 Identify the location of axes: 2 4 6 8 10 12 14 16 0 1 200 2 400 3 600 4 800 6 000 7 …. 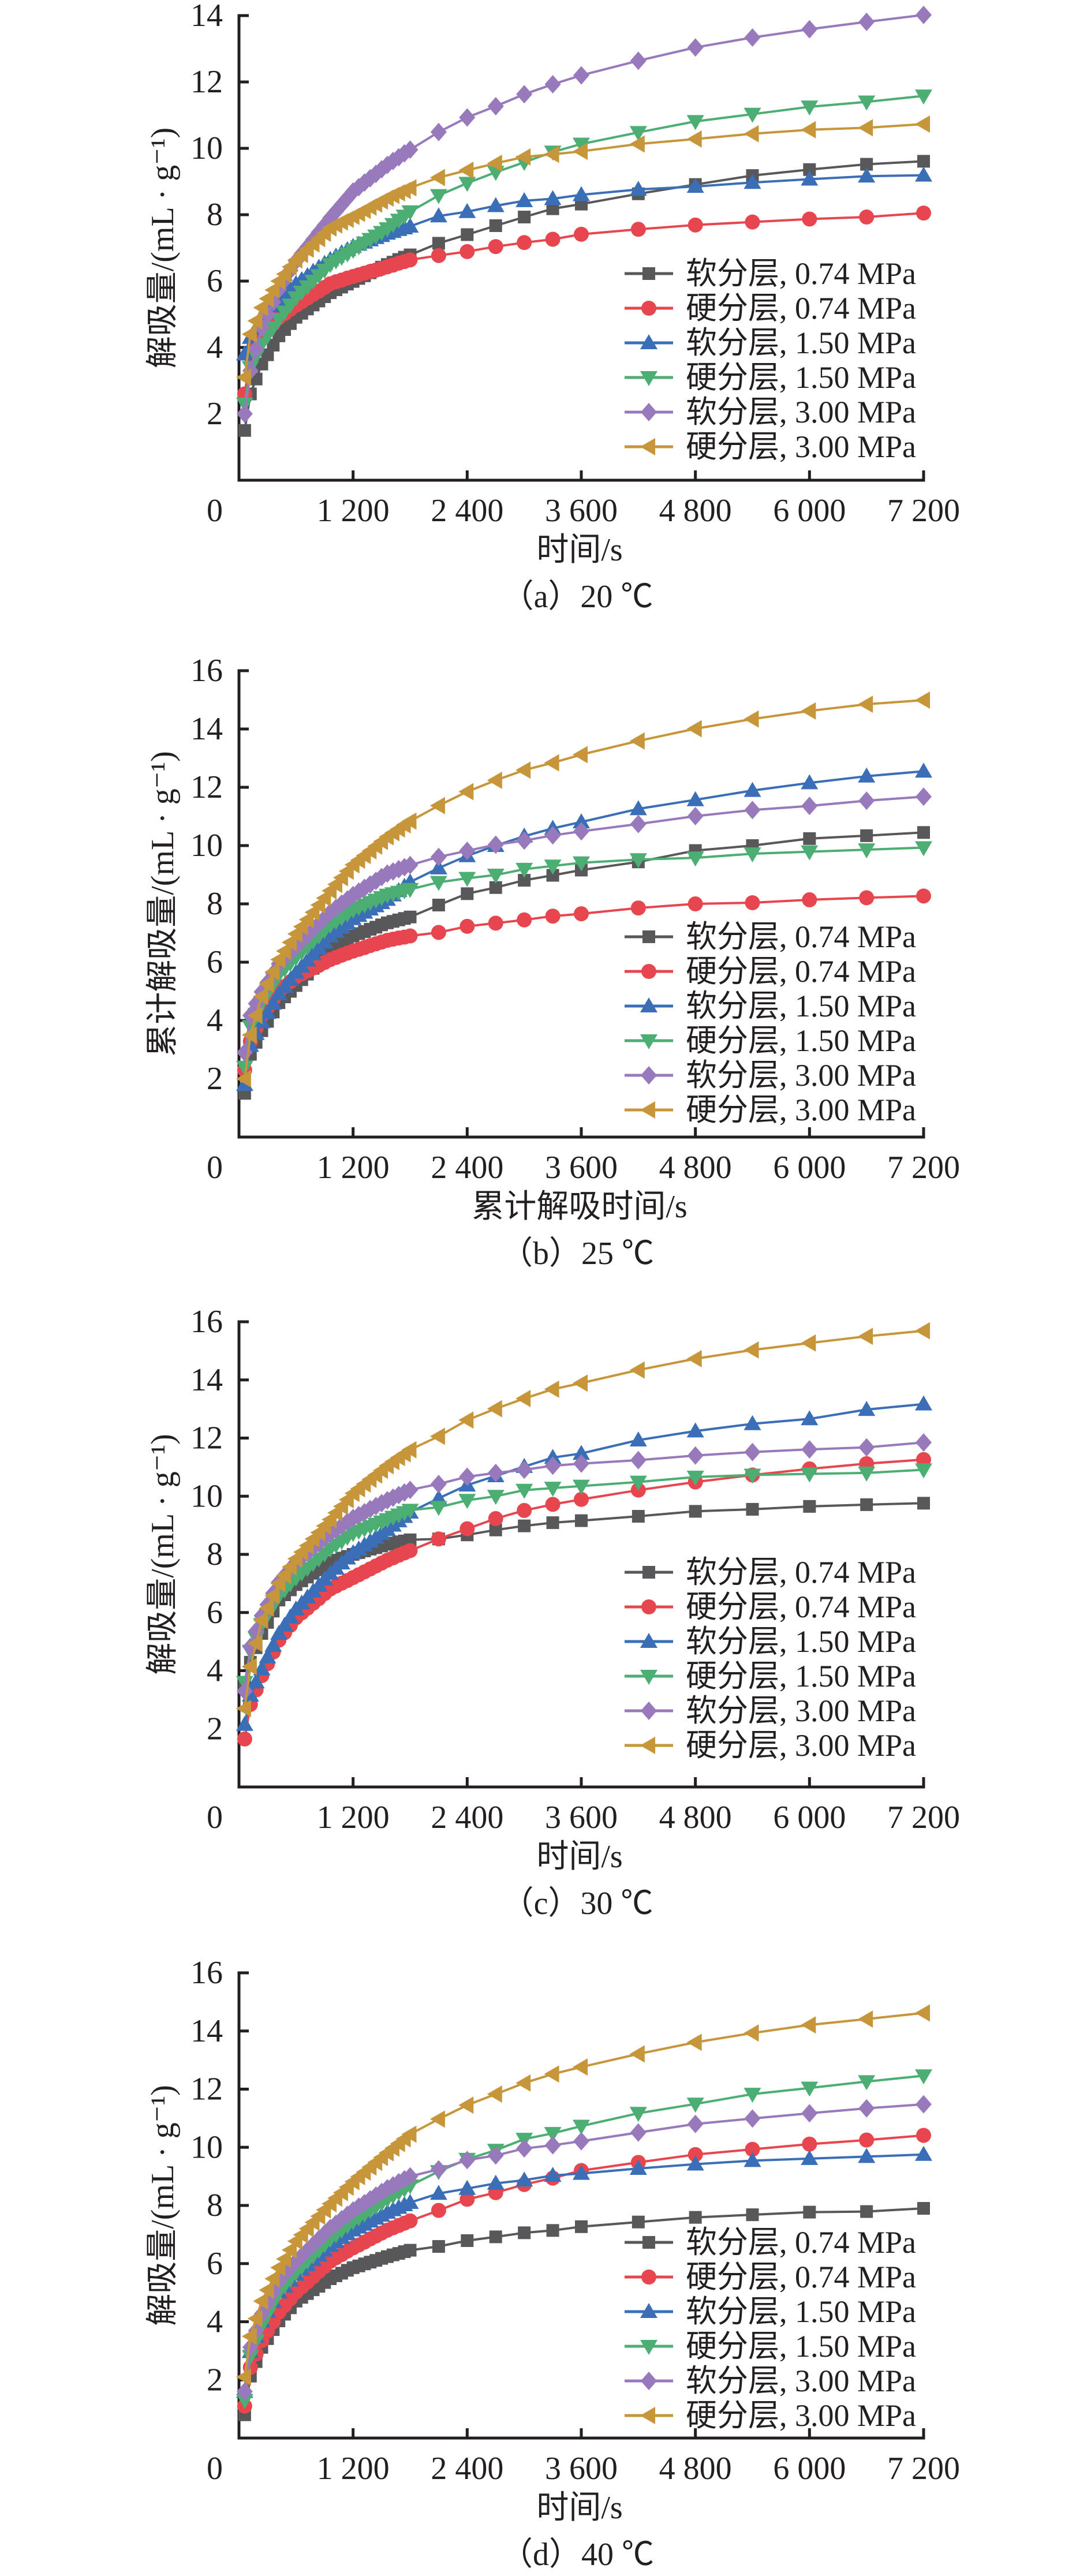
(575, 1569).